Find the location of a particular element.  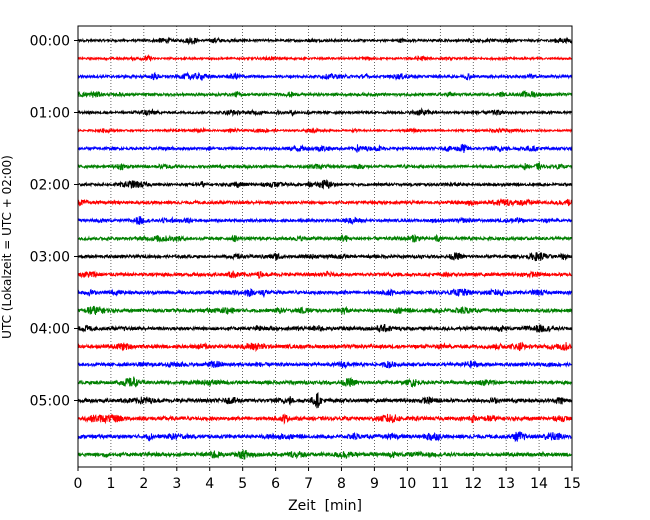

x-tick-label: 3 is located at coordinates (176, 484).